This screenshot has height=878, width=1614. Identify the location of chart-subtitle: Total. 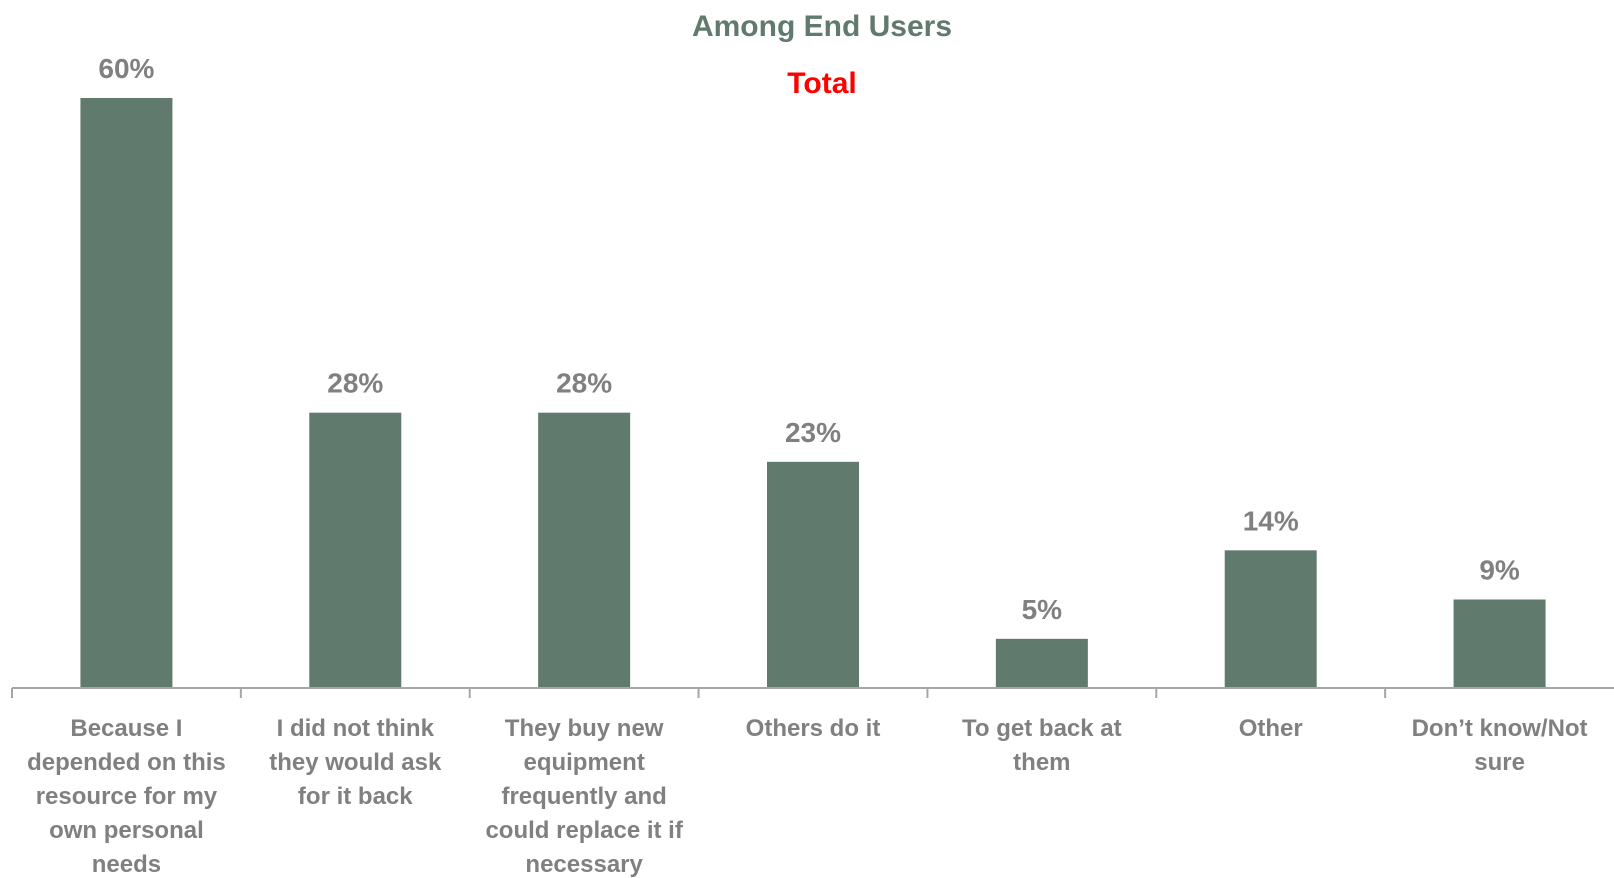
(821, 83).